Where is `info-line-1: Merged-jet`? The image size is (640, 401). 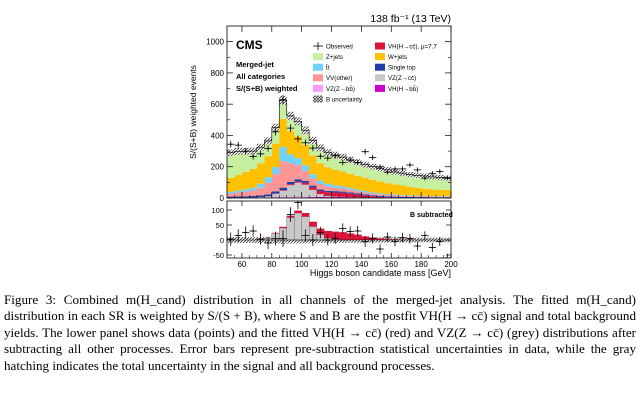
info-line-1: Merged-jet is located at coordinates (255, 64).